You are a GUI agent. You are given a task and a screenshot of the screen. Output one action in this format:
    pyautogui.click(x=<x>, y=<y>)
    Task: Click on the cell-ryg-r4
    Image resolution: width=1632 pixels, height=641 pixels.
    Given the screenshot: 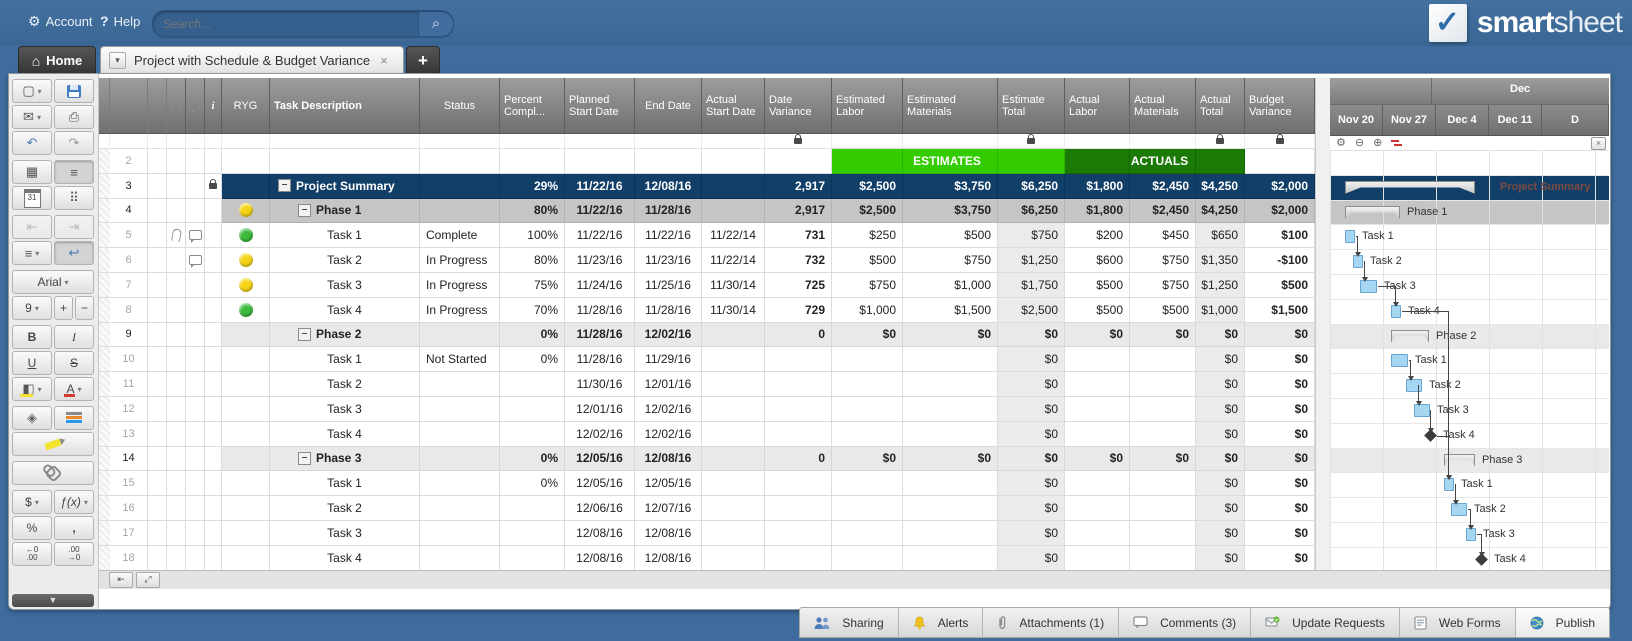 What is the action you would take?
    pyautogui.click(x=246, y=211)
    